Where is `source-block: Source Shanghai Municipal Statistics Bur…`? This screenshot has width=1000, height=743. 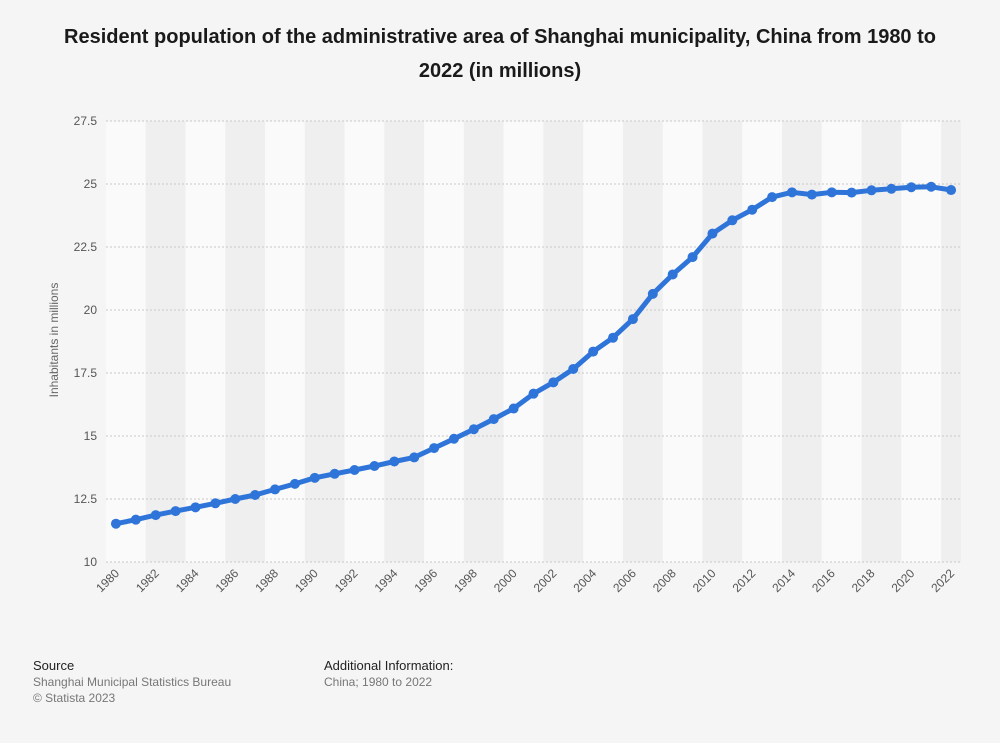 source-block: Source Shanghai Municipal Statistics Bur… is located at coordinates (132, 682).